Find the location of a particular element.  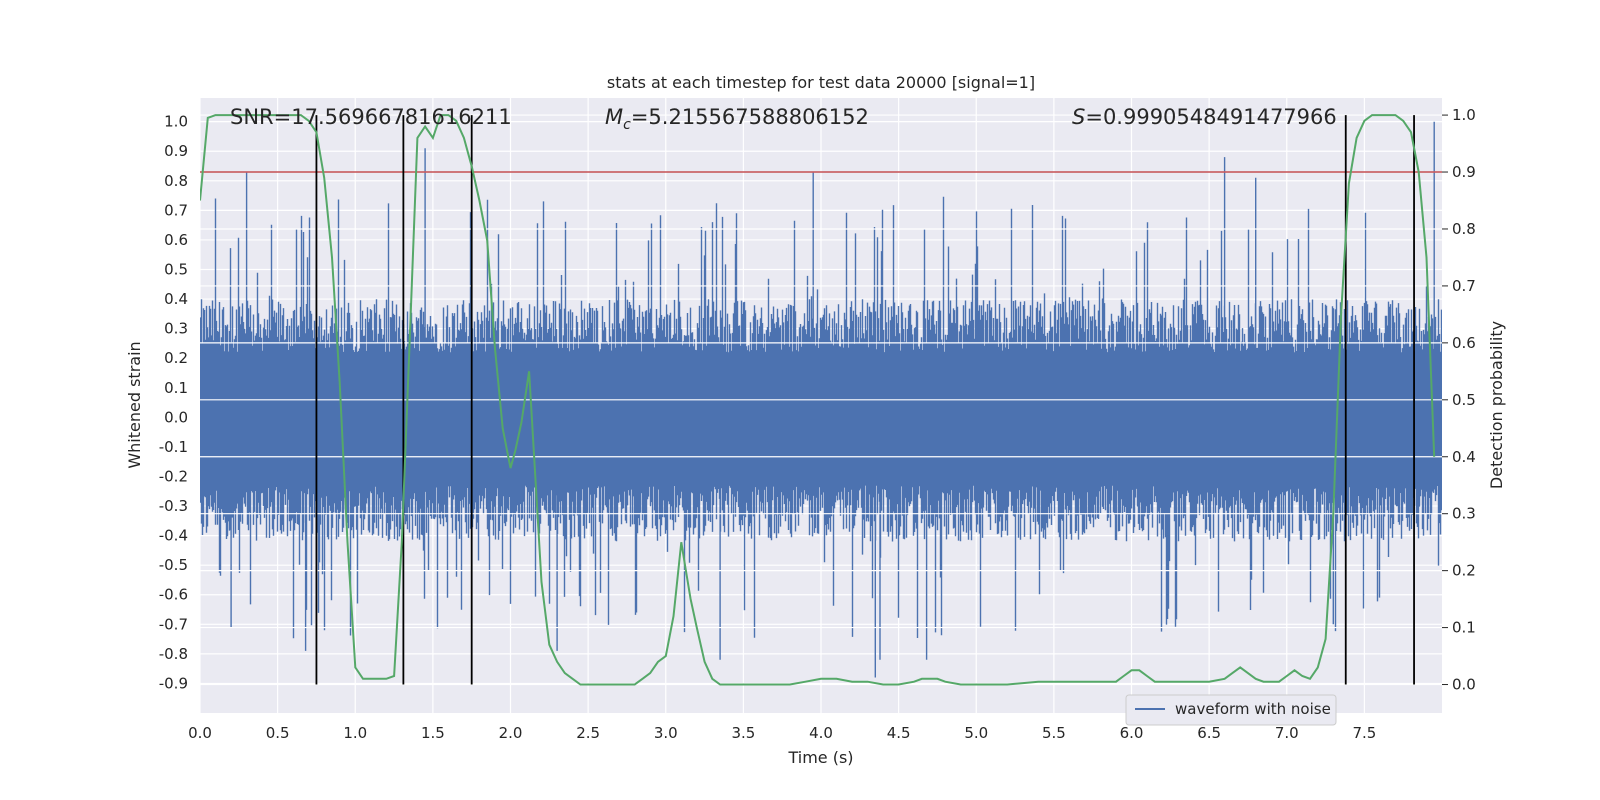

y-left-tick-label: -0.9 is located at coordinates (173, 683).